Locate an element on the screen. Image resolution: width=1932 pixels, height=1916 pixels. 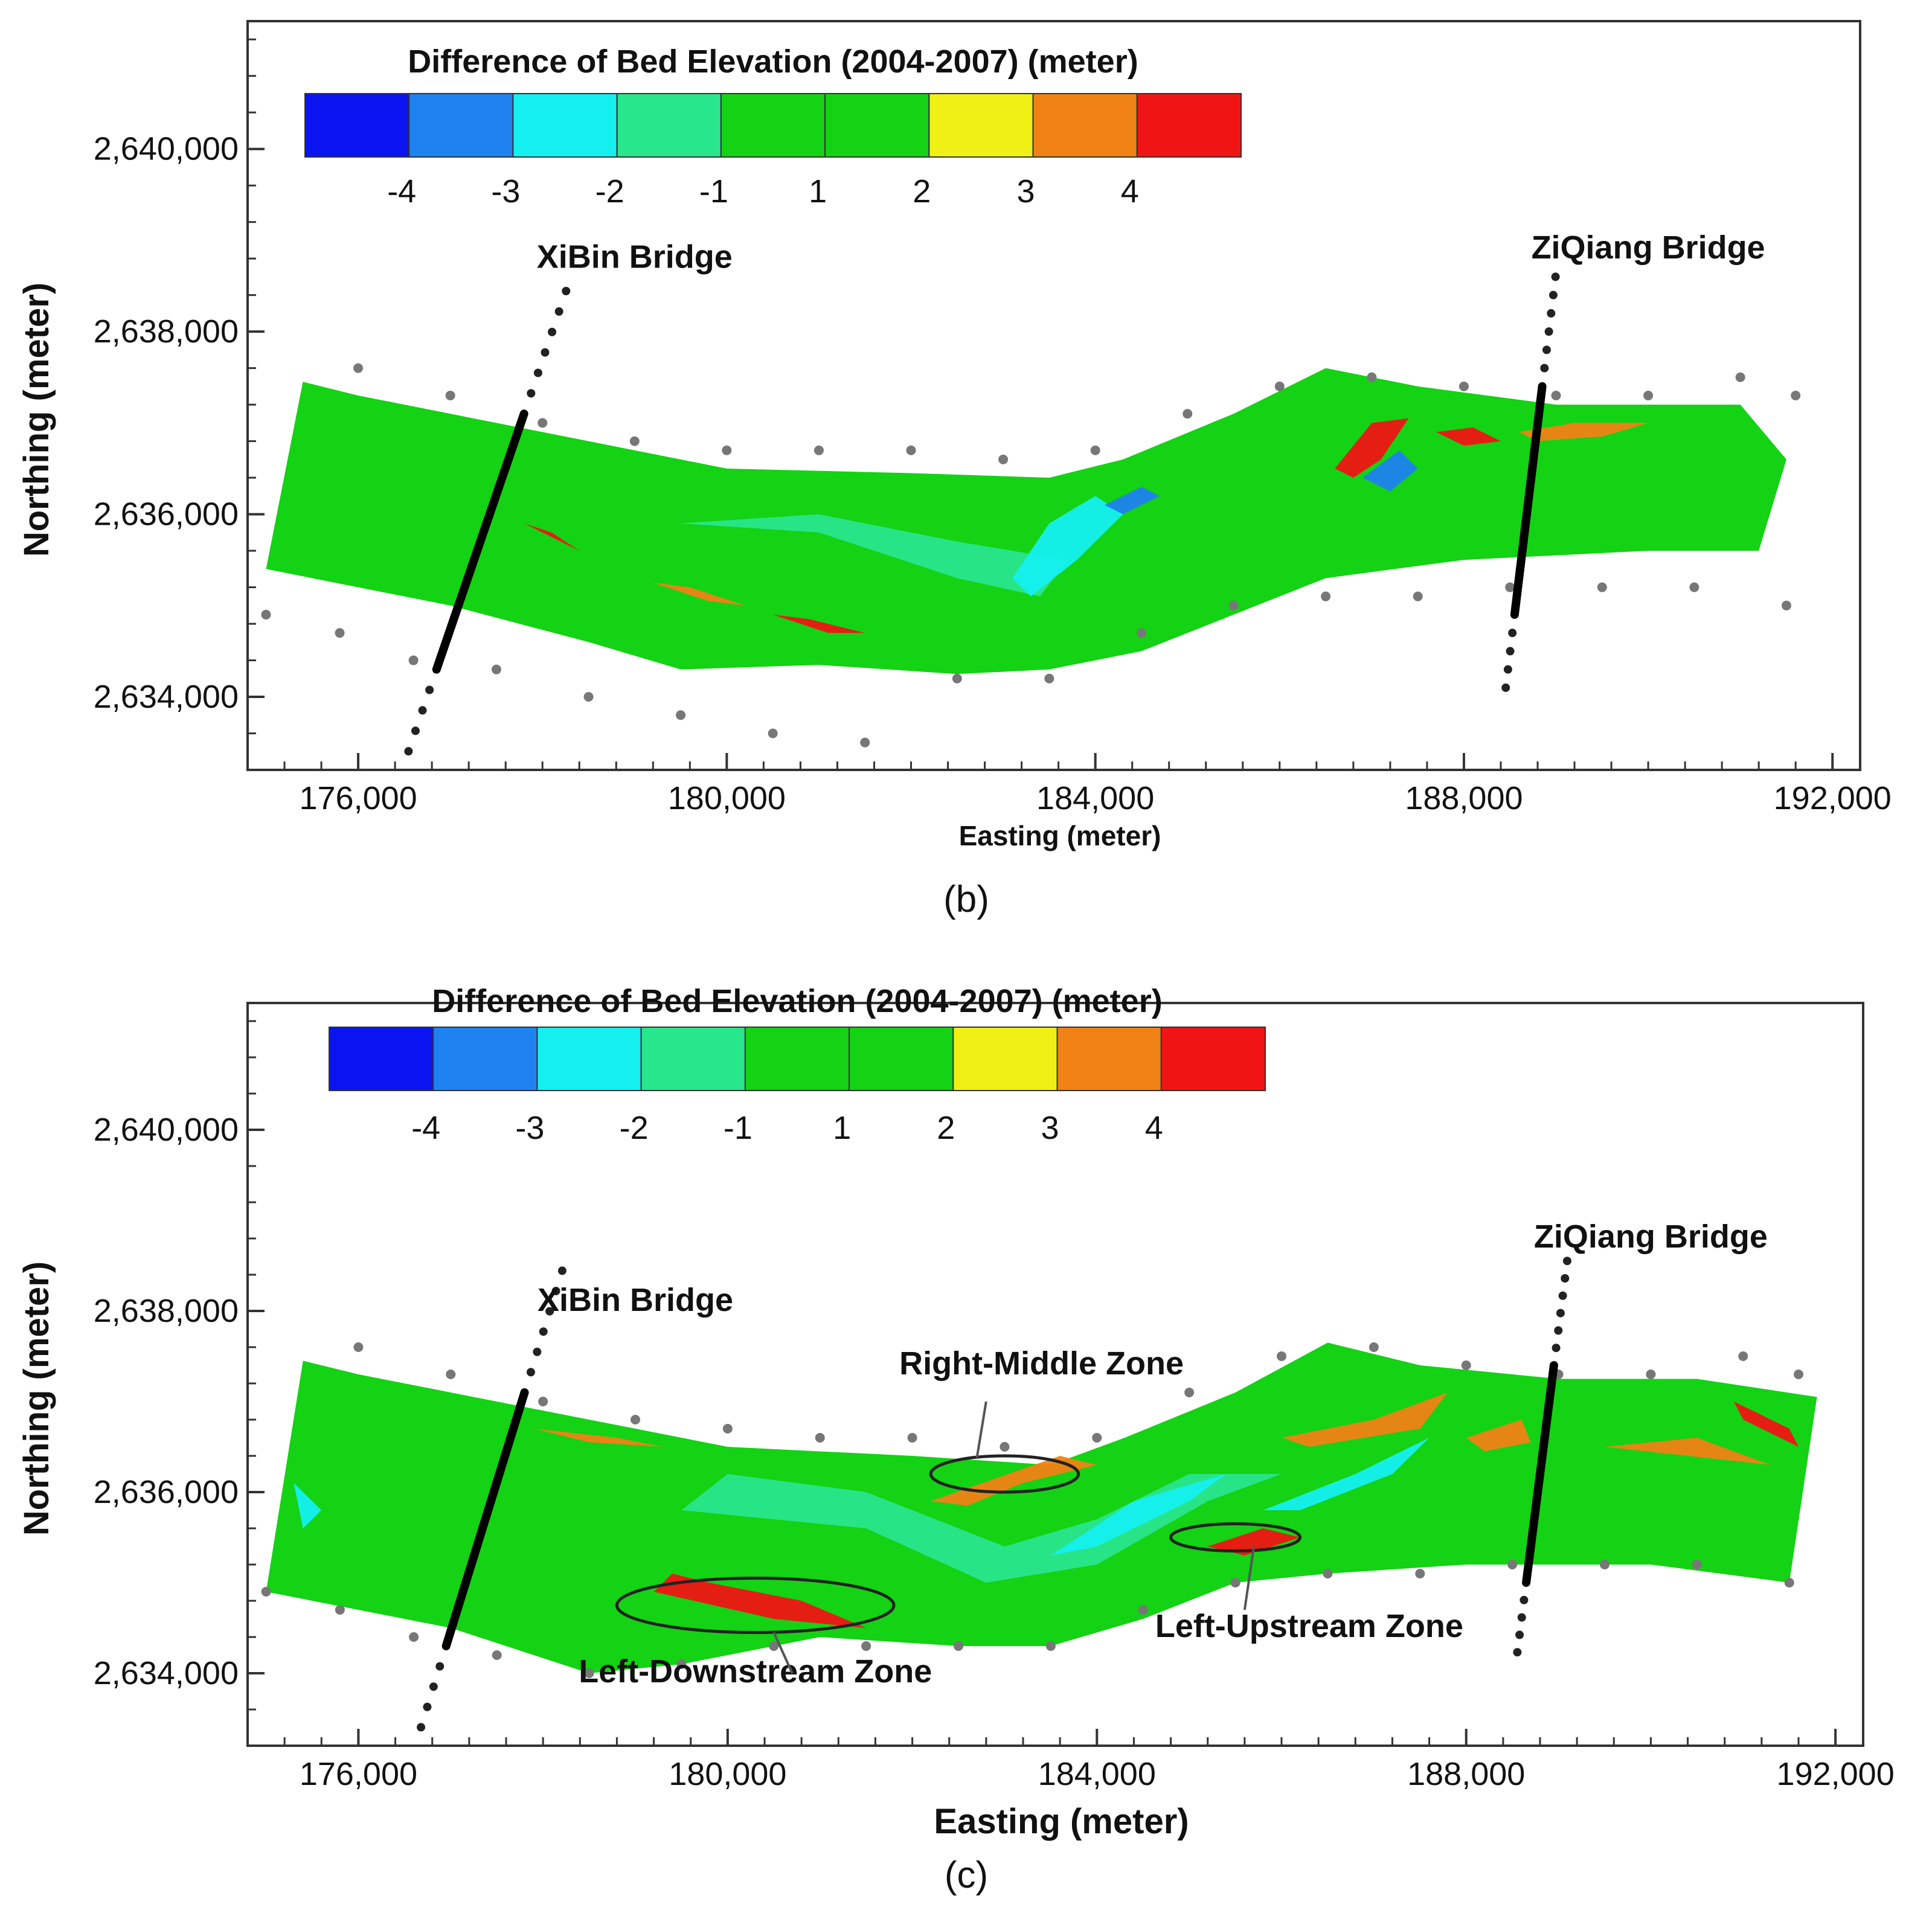
xibin-bridge-line is located at coordinates (480, 541).